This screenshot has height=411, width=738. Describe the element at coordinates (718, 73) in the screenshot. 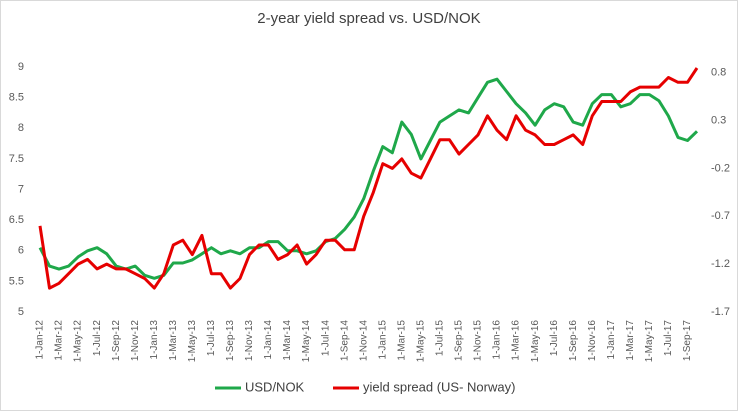

I see `y2-tick-label: 0.8` at that location.